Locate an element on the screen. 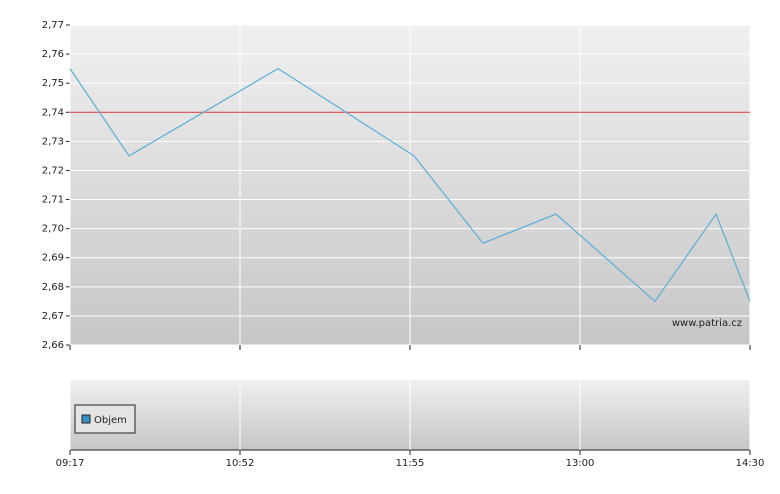  y-tick-label: 2,70 is located at coordinates (53, 229).